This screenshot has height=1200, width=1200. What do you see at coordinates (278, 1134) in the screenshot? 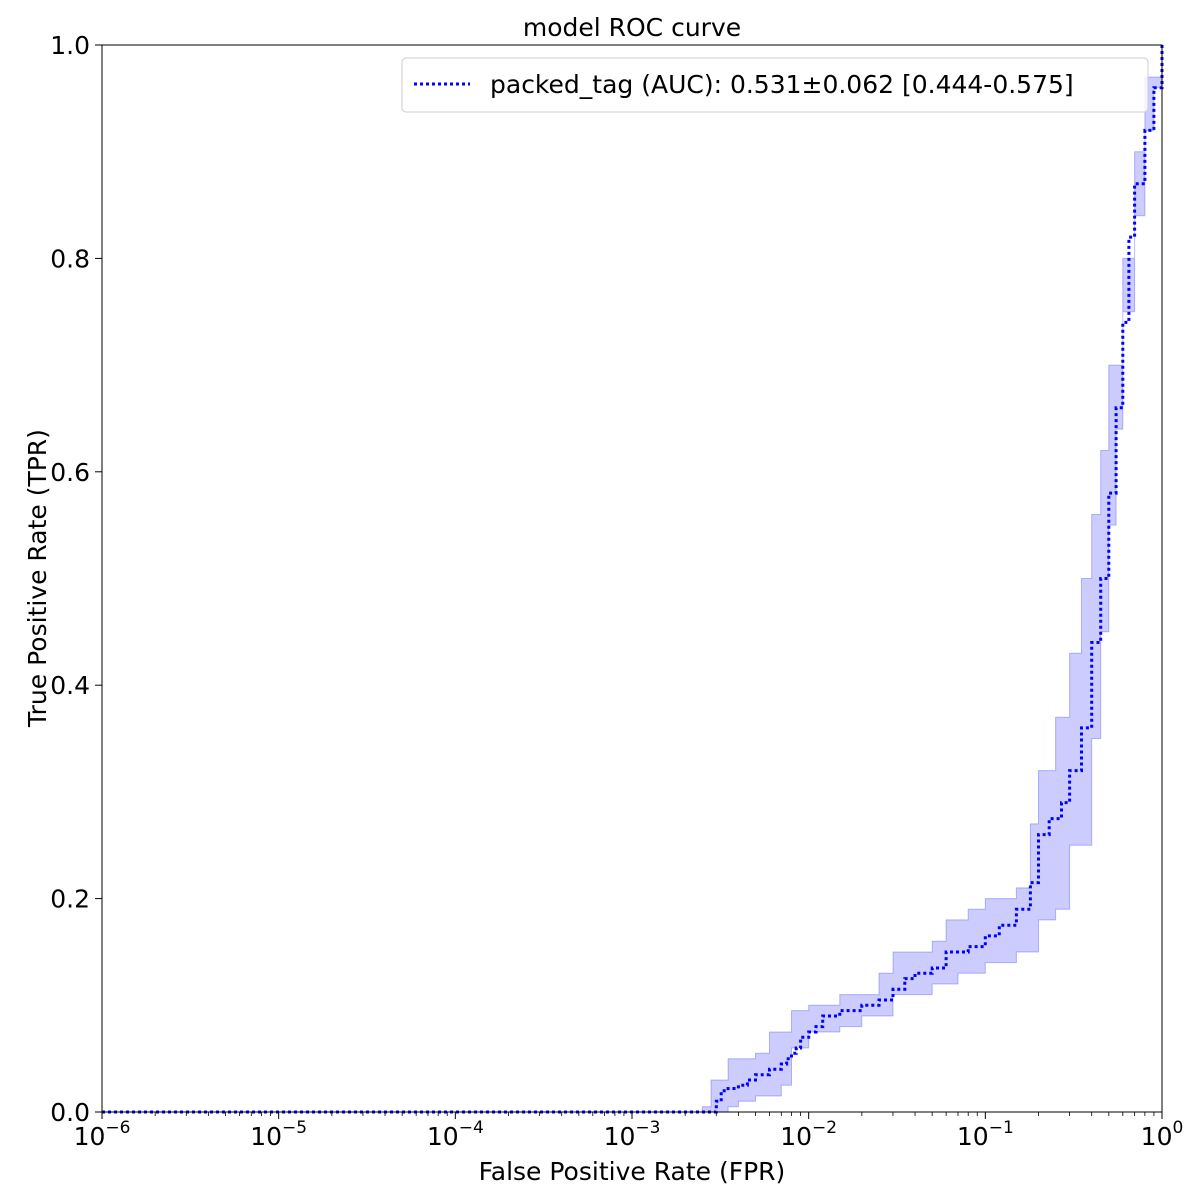
I see `x-tick-label: 10⁻⁵` at bounding box center [278, 1134].